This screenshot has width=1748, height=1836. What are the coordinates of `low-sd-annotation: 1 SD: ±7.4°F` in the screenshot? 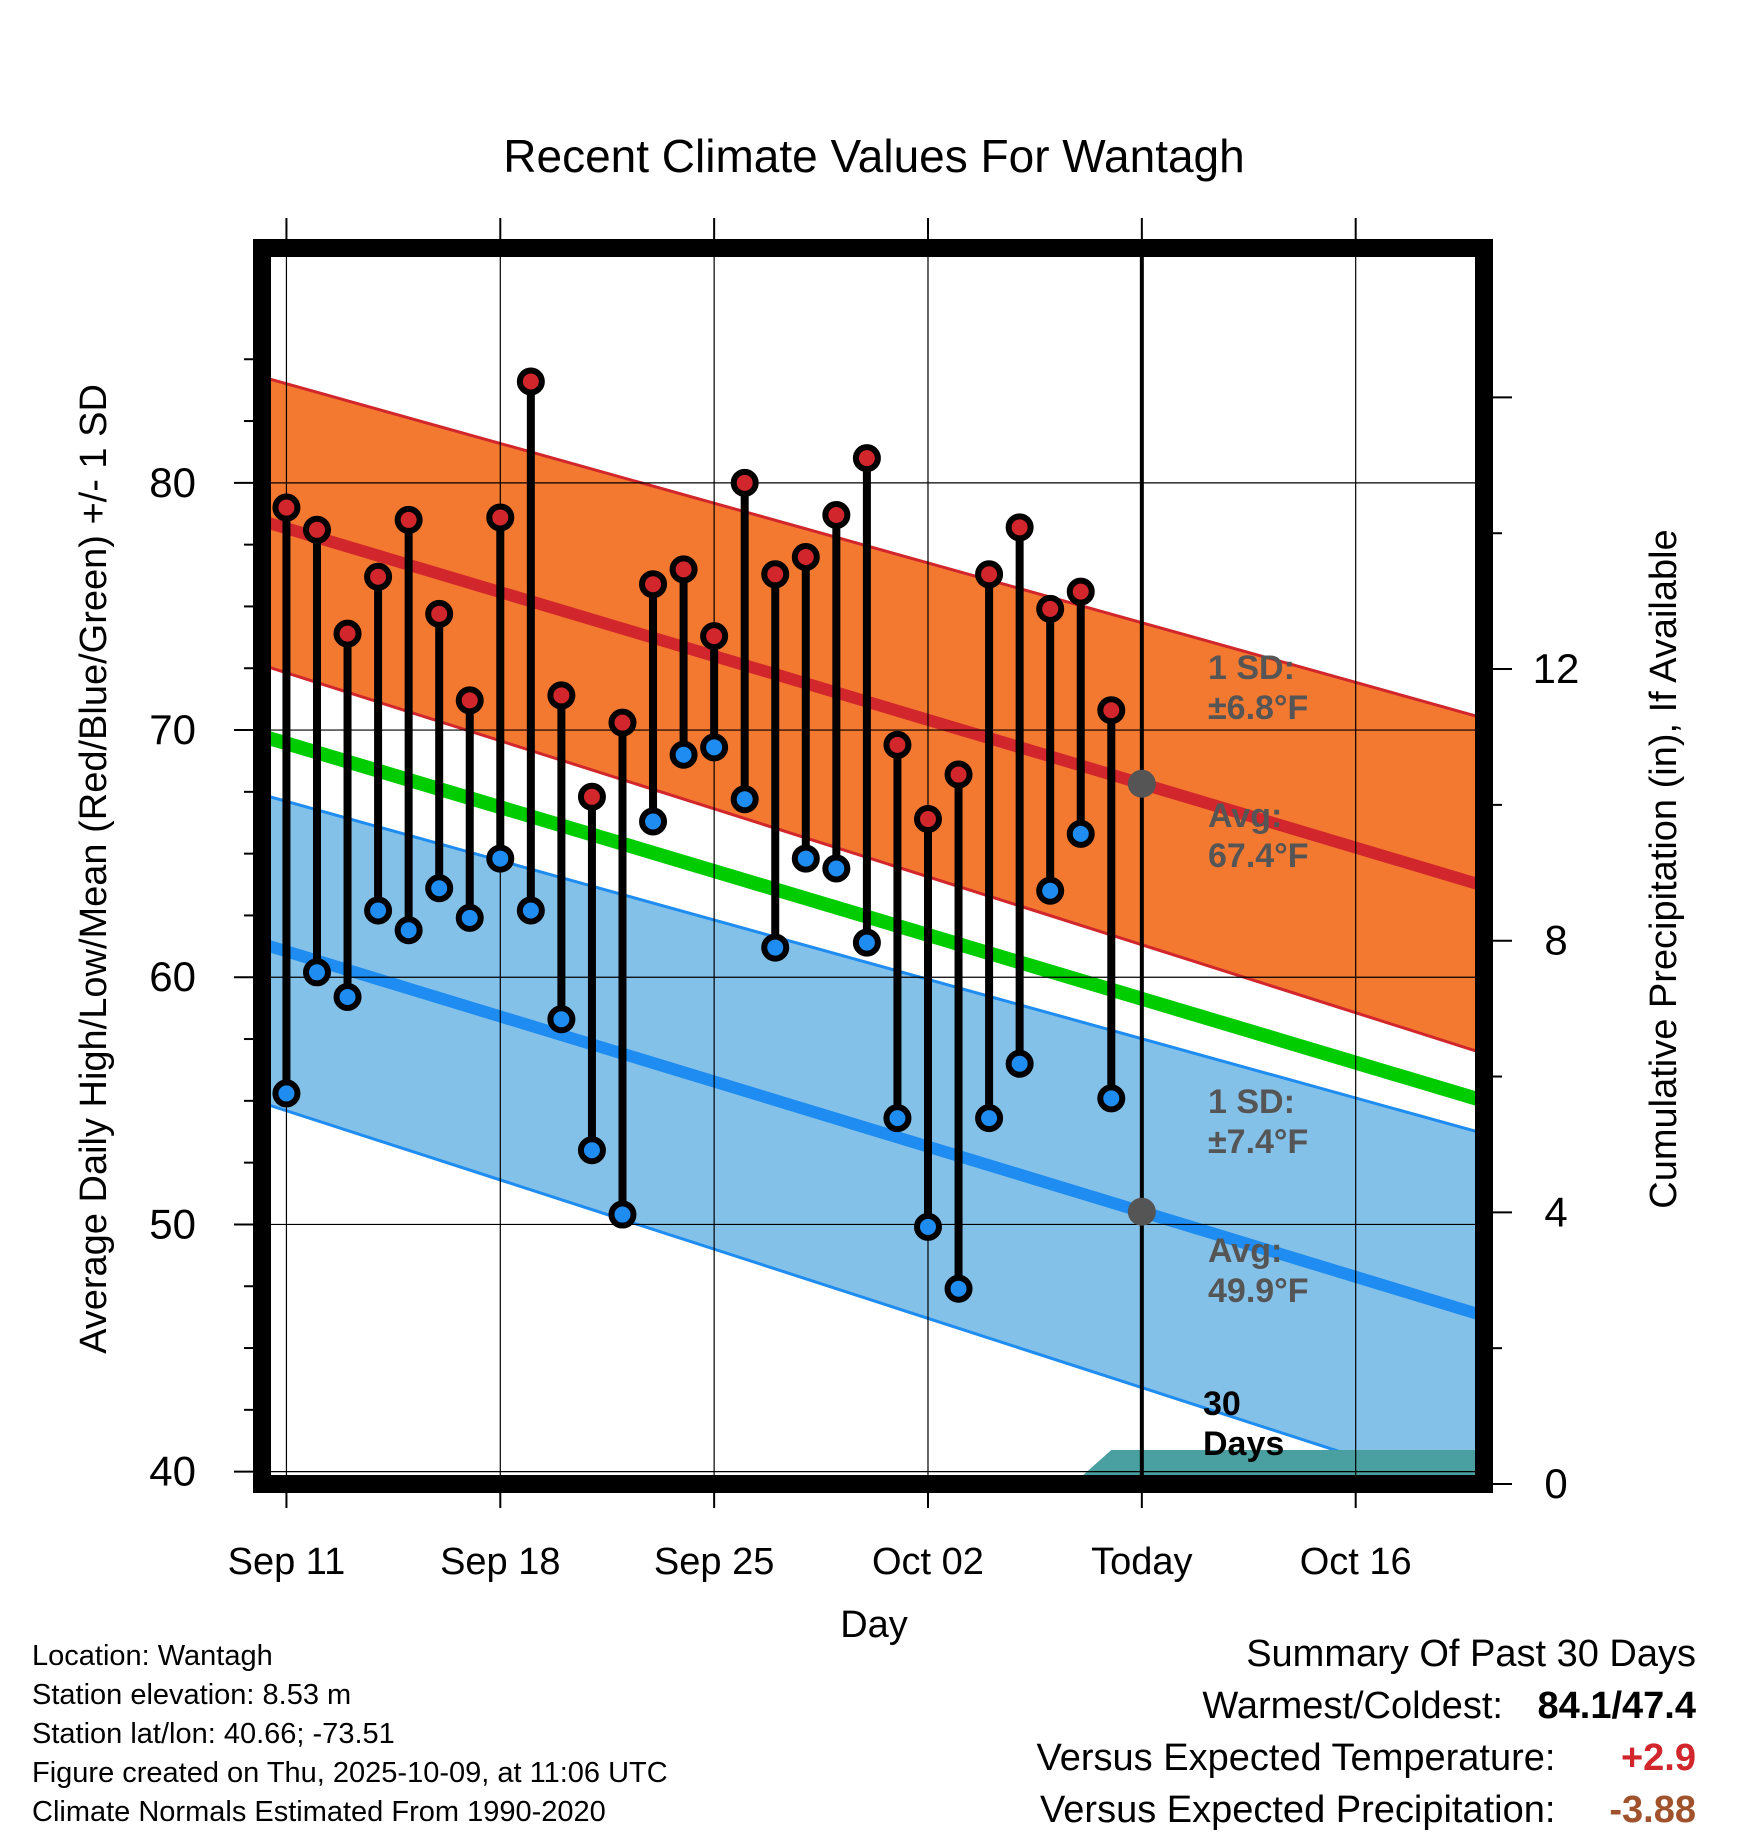 It's located at (1258, 1122).